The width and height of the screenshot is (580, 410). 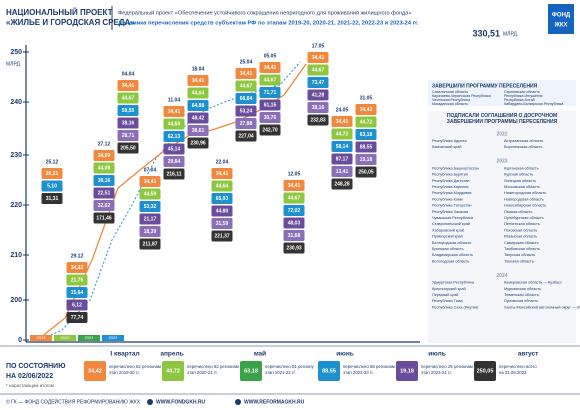 What do you see at coordinates (445, 295) in the screenshot?
I see `sidebar-text: Пермский край` at bounding box center [445, 295].